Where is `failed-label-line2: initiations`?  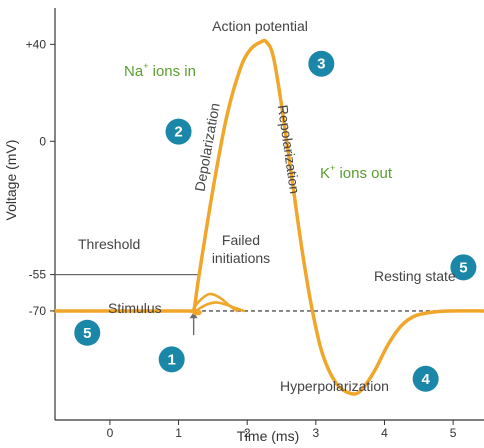
failed-label-line2: initiations is located at coordinates (241, 258).